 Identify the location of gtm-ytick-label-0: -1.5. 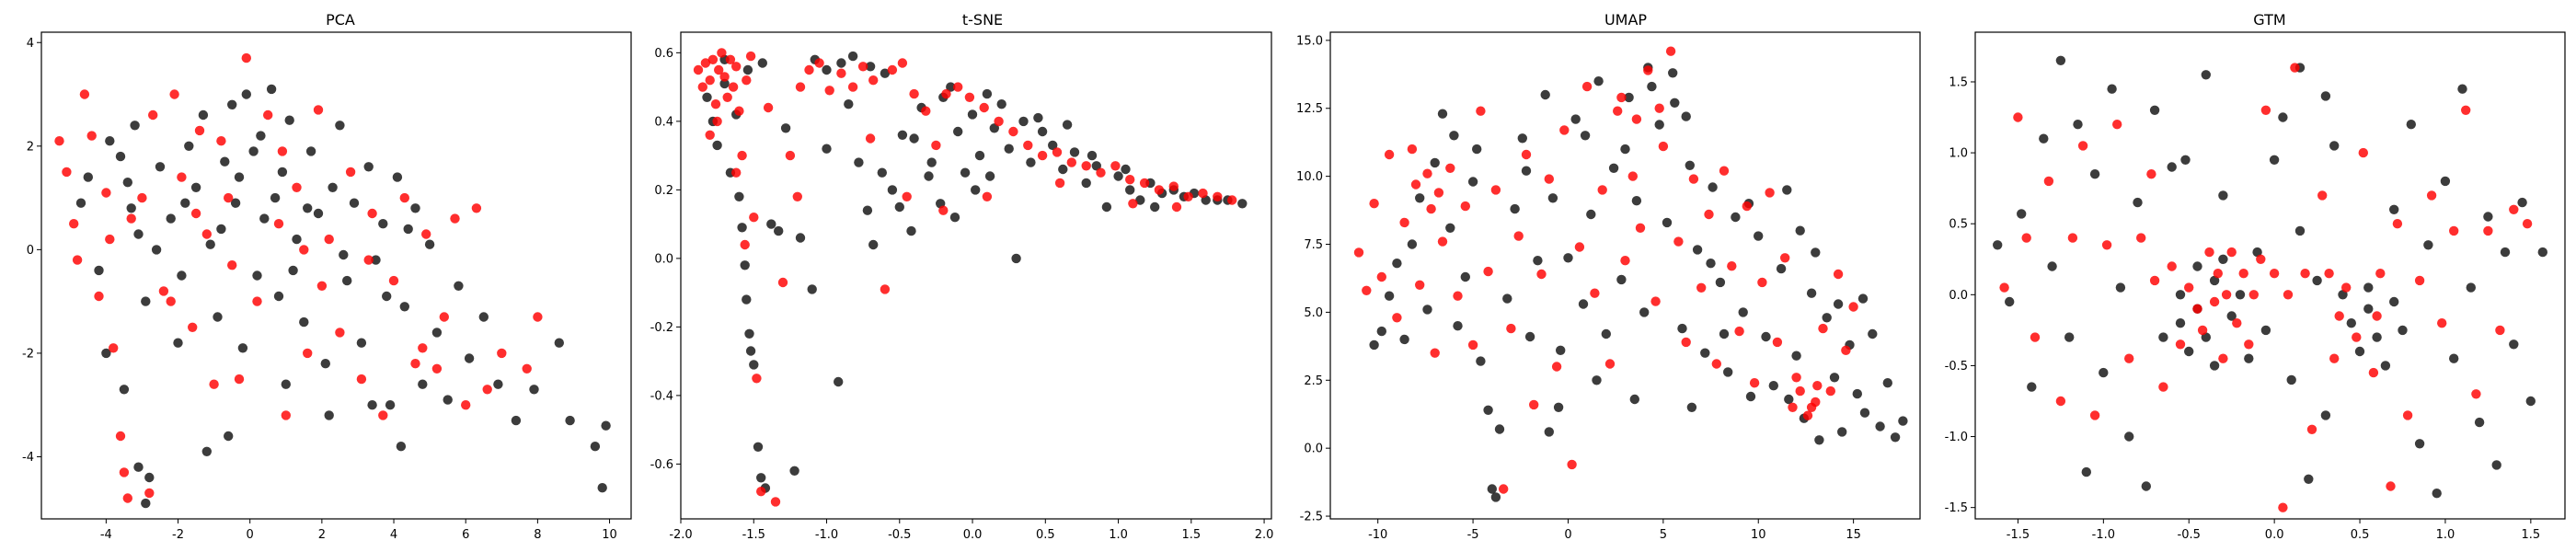
(1956, 508).